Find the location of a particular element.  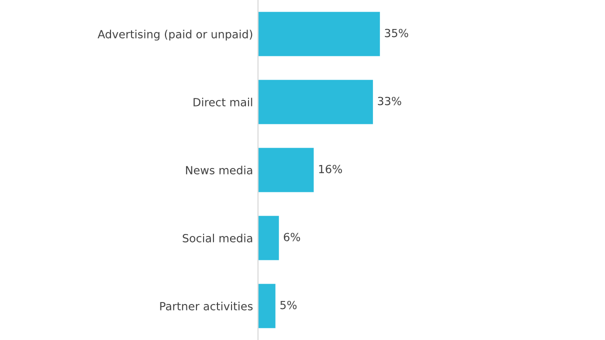

data-label: 6% is located at coordinates (292, 237).